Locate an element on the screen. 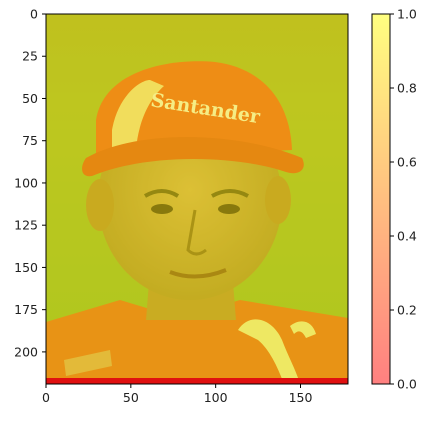 The height and width of the screenshot is (422, 432). colorbar-axis: 0.0 0.2 0.4 0.6 0.8 1.0 is located at coordinates (403, 199).